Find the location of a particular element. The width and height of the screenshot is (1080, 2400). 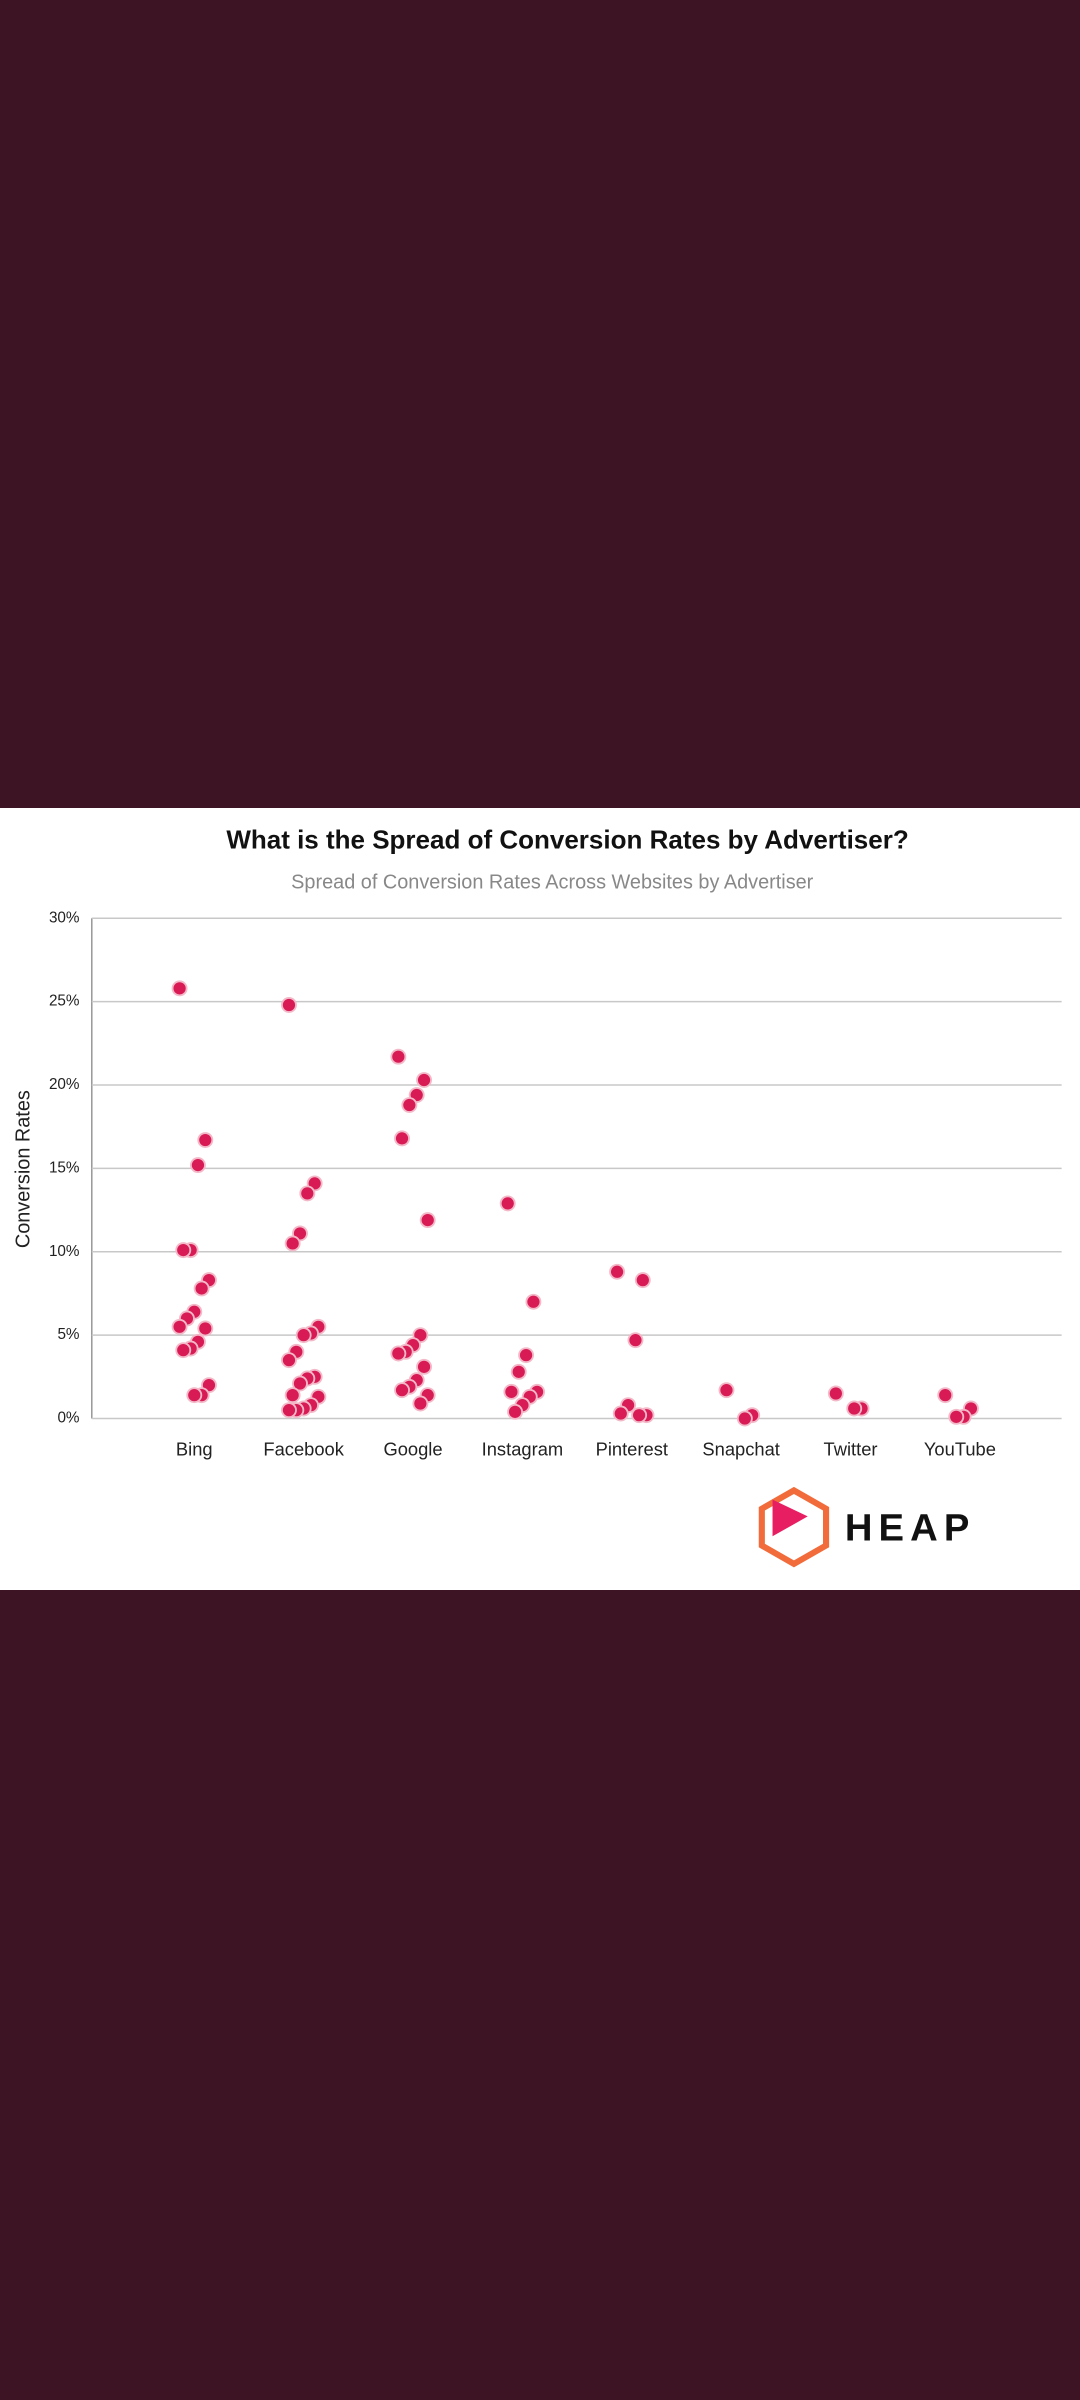

x-tick-label: Bing is located at coordinates (194, 1448).